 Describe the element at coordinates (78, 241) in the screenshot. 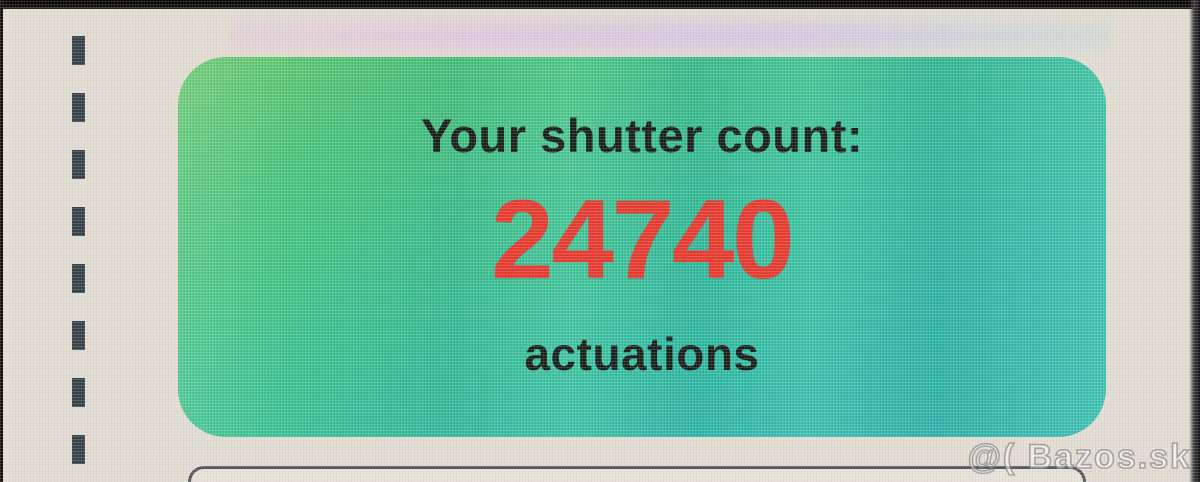

I see `dashed-divider-line` at that location.